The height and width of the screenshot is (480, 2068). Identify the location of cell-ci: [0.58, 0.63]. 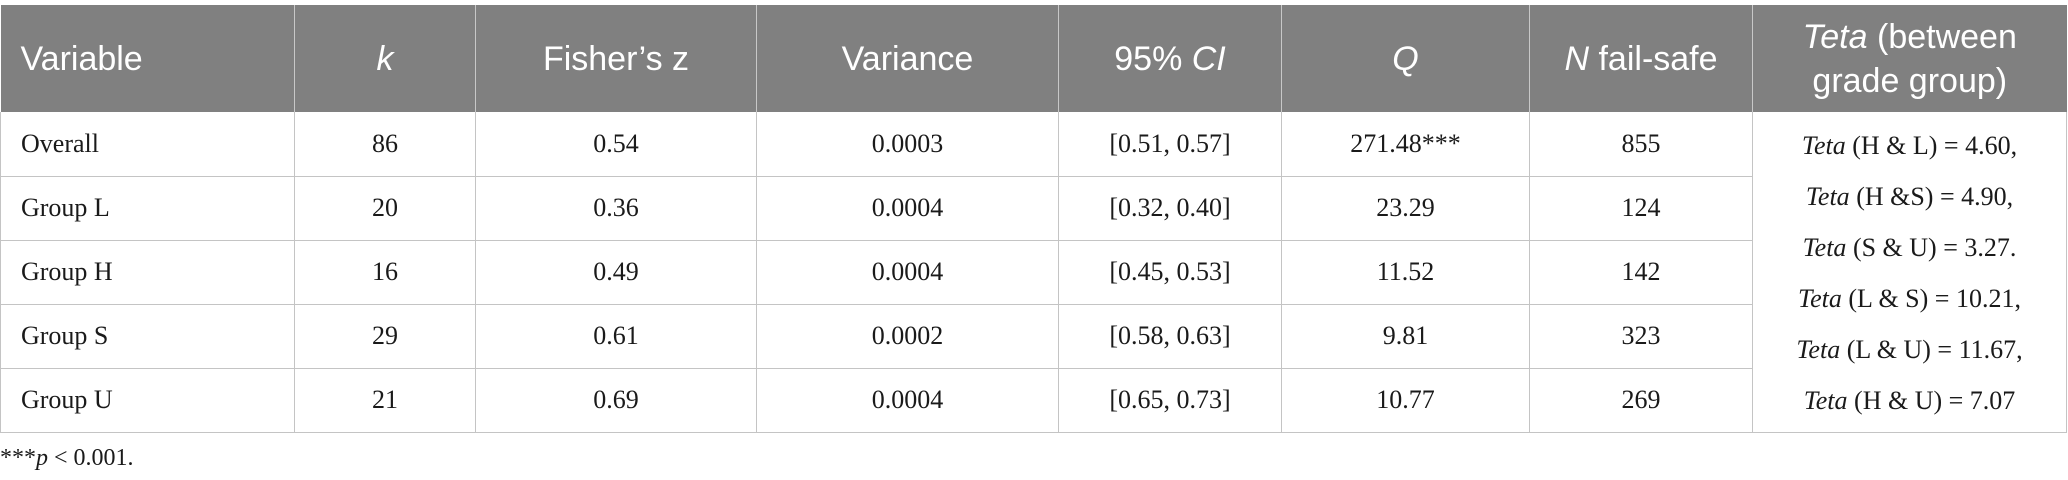
(1170, 336).